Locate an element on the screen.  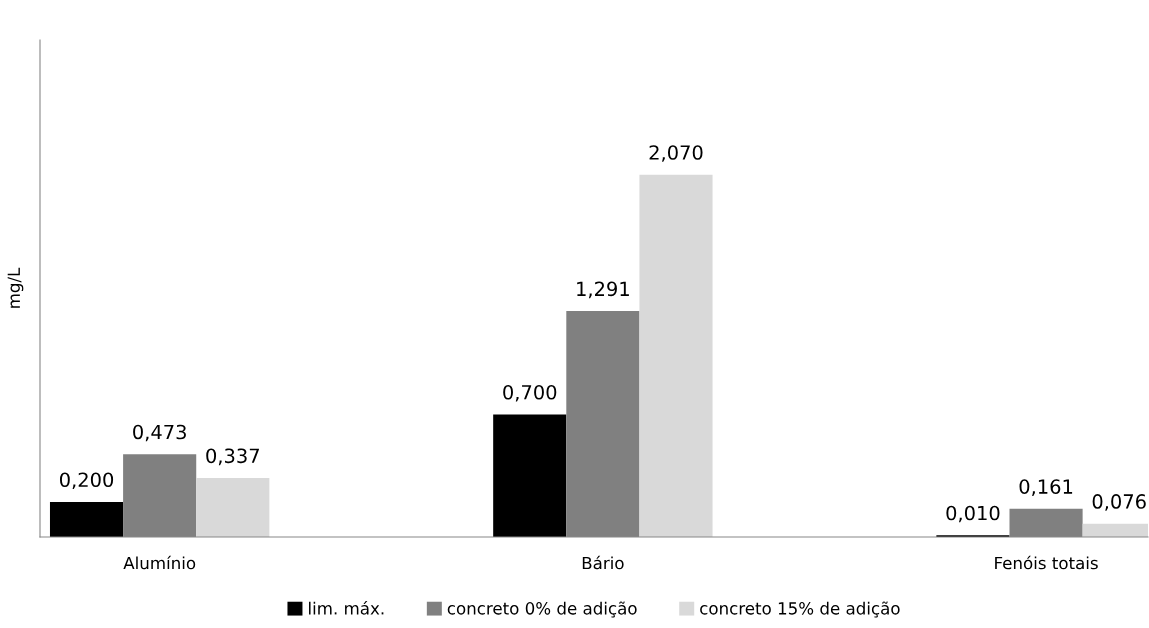
legend-label: concreto 0% de adição is located at coordinates (542, 609).